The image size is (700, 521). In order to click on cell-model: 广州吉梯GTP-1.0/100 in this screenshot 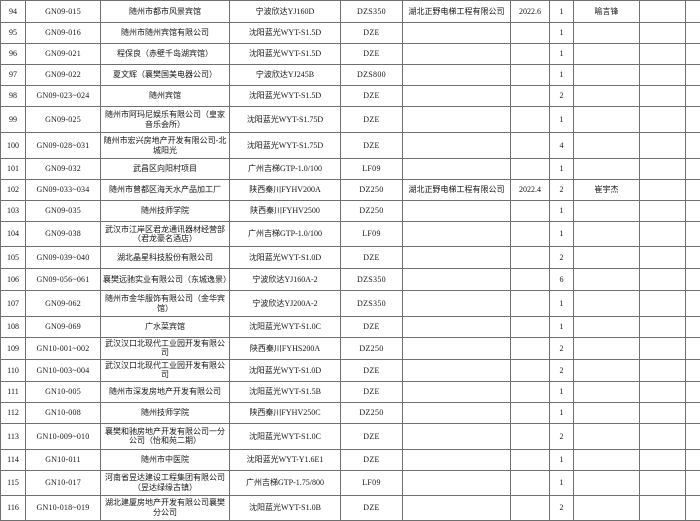, I will do `click(285, 169)`.